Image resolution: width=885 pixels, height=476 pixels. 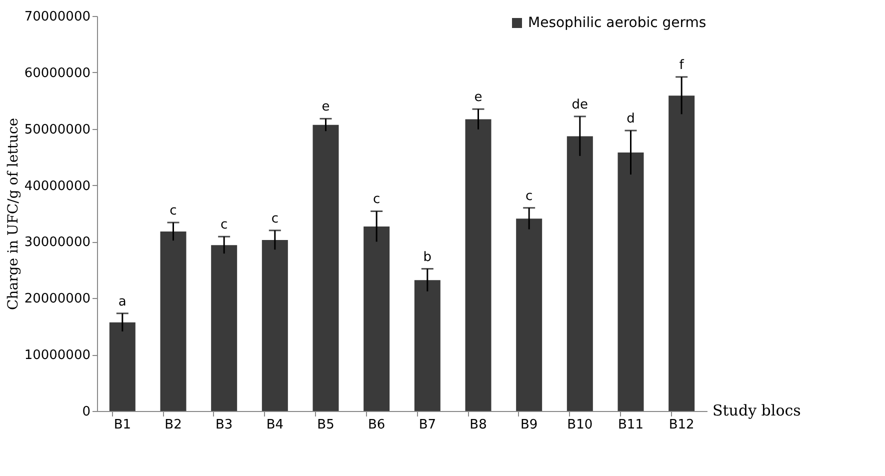 I want to click on y-tick-label: 40000000, so click(x=57, y=186).